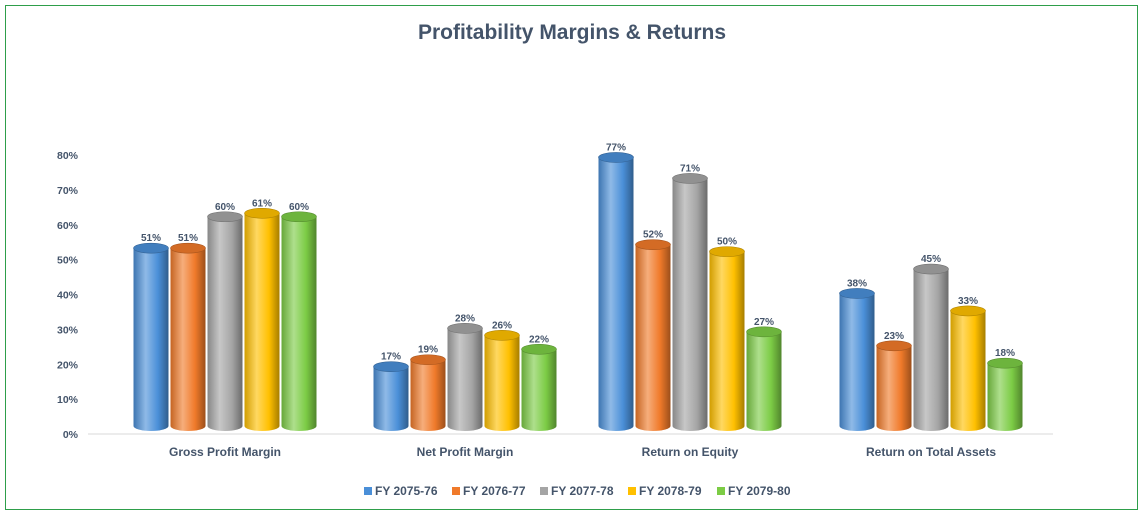 This screenshot has height=517, width=1145. What do you see at coordinates (931, 452) in the screenshot?
I see `category-label: Return on Total Assets` at bounding box center [931, 452].